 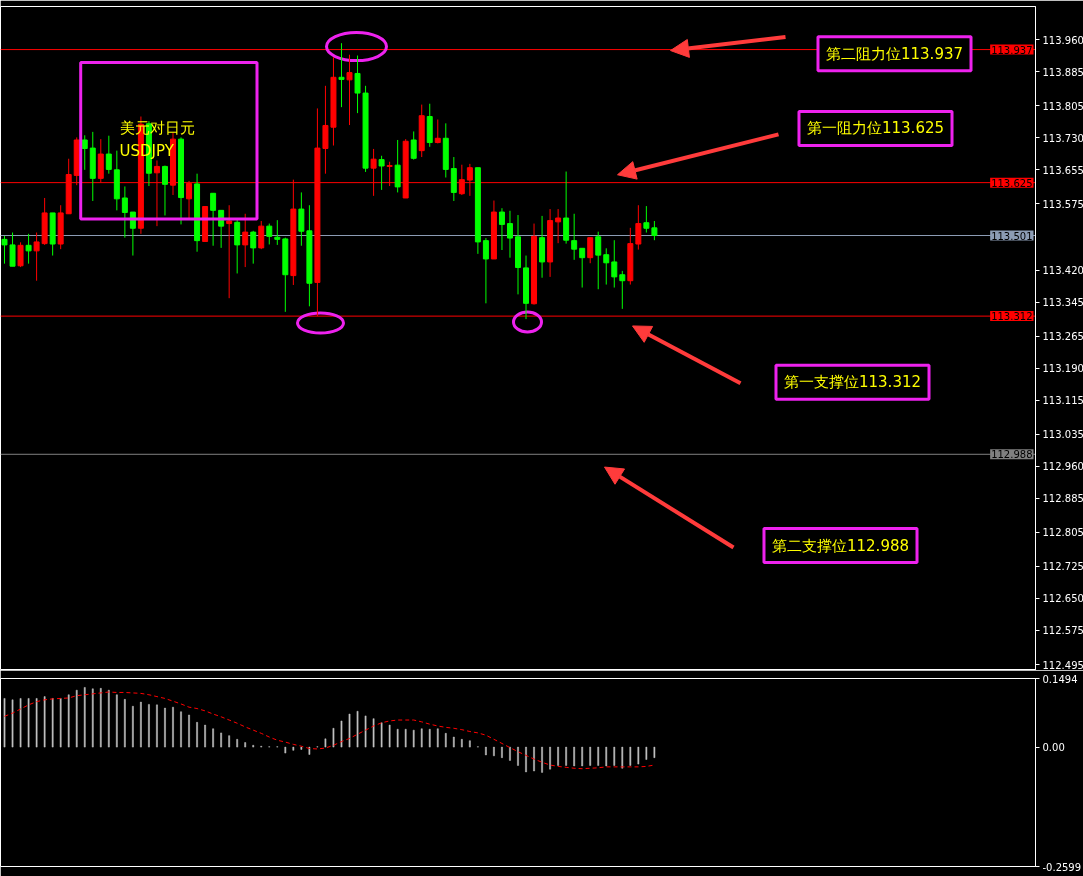 What do you see at coordinates (1053, 748) in the screenshot?
I see `y-tick-label: 0.00` at bounding box center [1053, 748].